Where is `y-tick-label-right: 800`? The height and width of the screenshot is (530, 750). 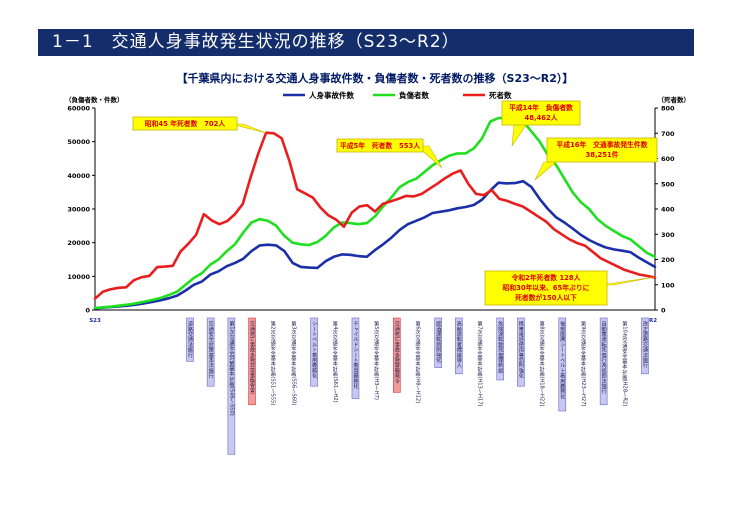 y-tick-label-right: 800 is located at coordinates (668, 109).